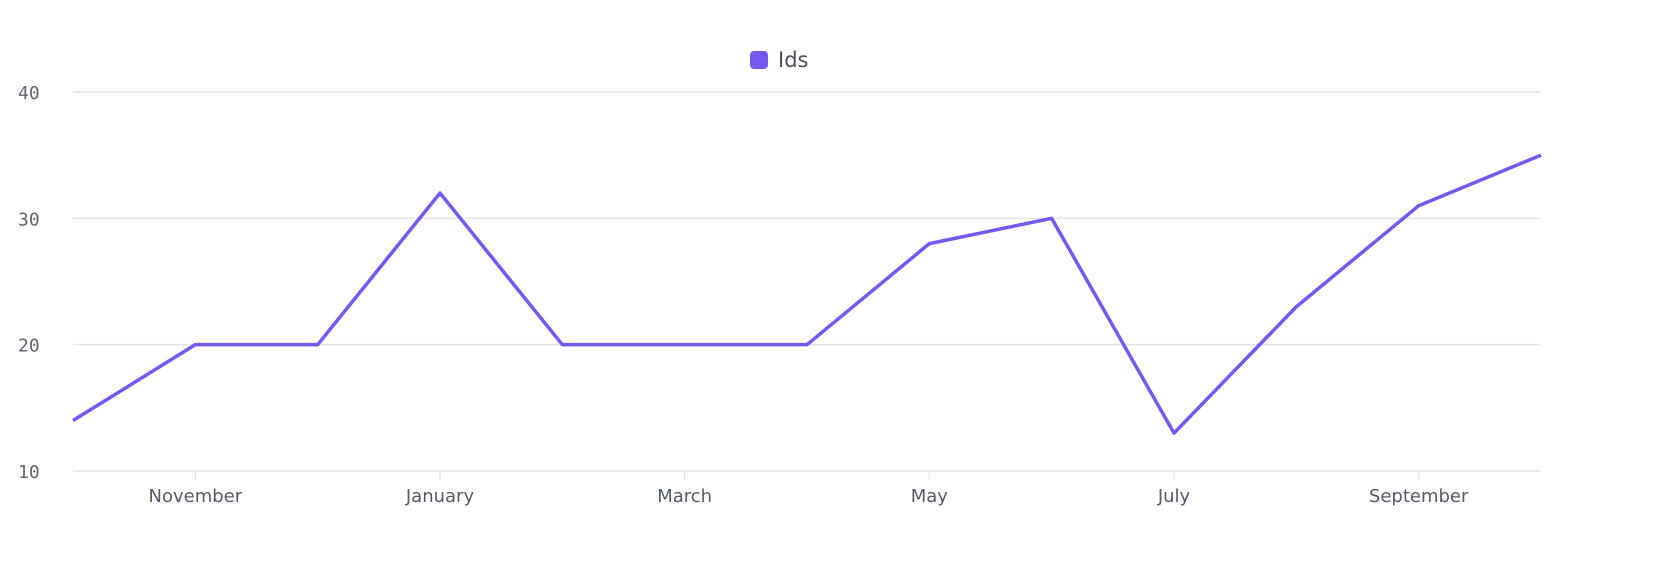 The height and width of the screenshot is (564, 1656). Describe the element at coordinates (1174, 496) in the screenshot. I see `x-tick-label: July` at that location.